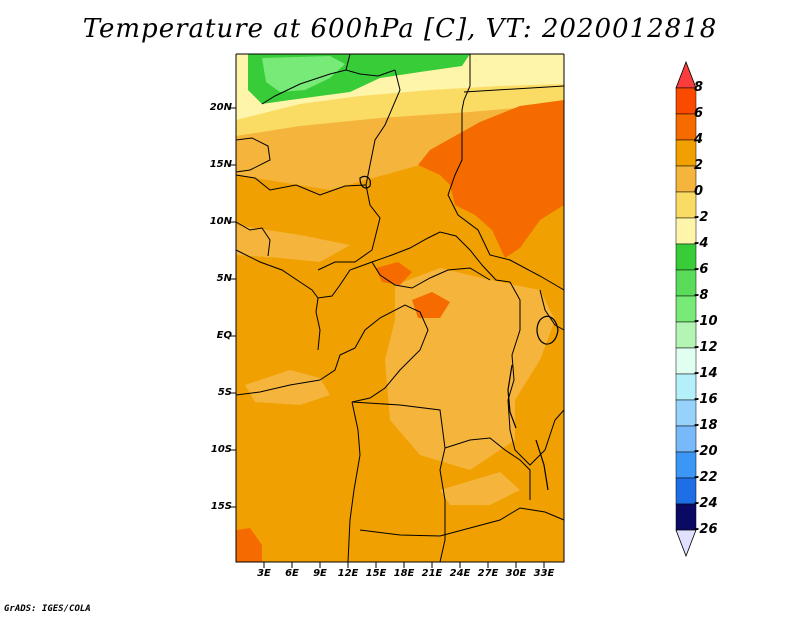 This screenshot has width=800, height=618. Describe the element at coordinates (686, 335) in the screenshot. I see `colorbar-box-minus12-minus10` at that location.